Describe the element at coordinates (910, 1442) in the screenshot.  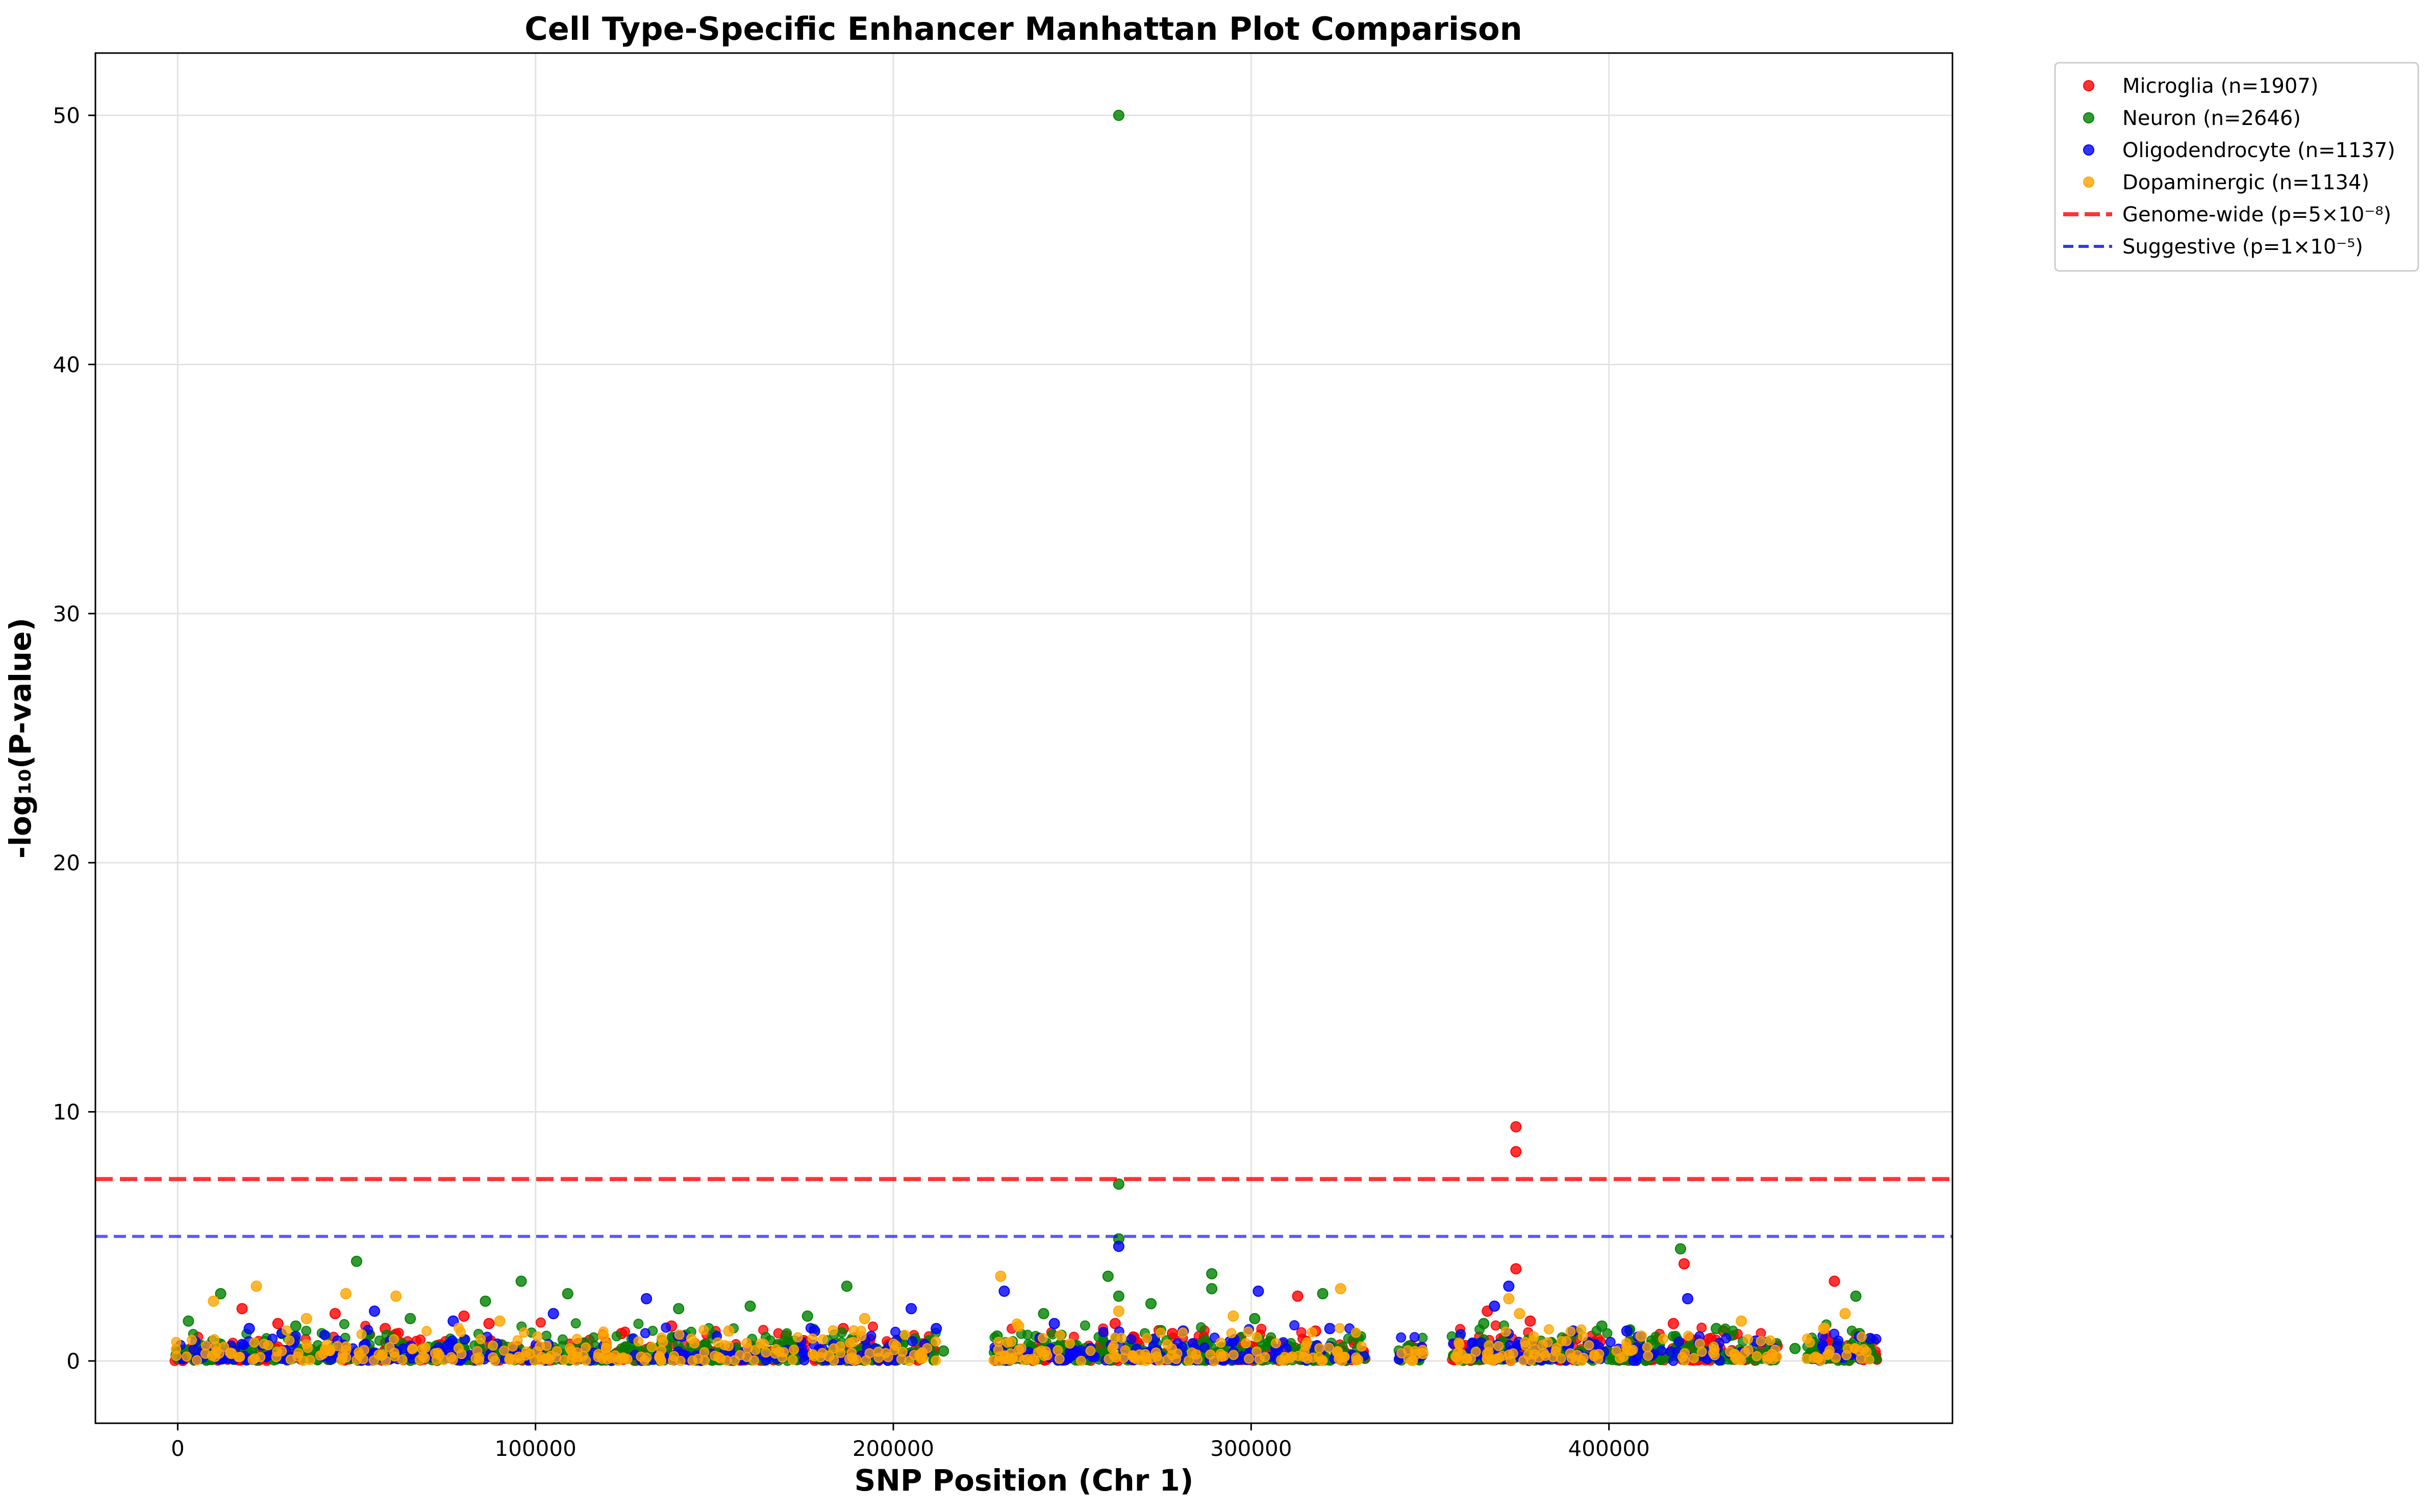
I see `x-axis-ticks: 0 100000 200000 300000 400000` at that location.